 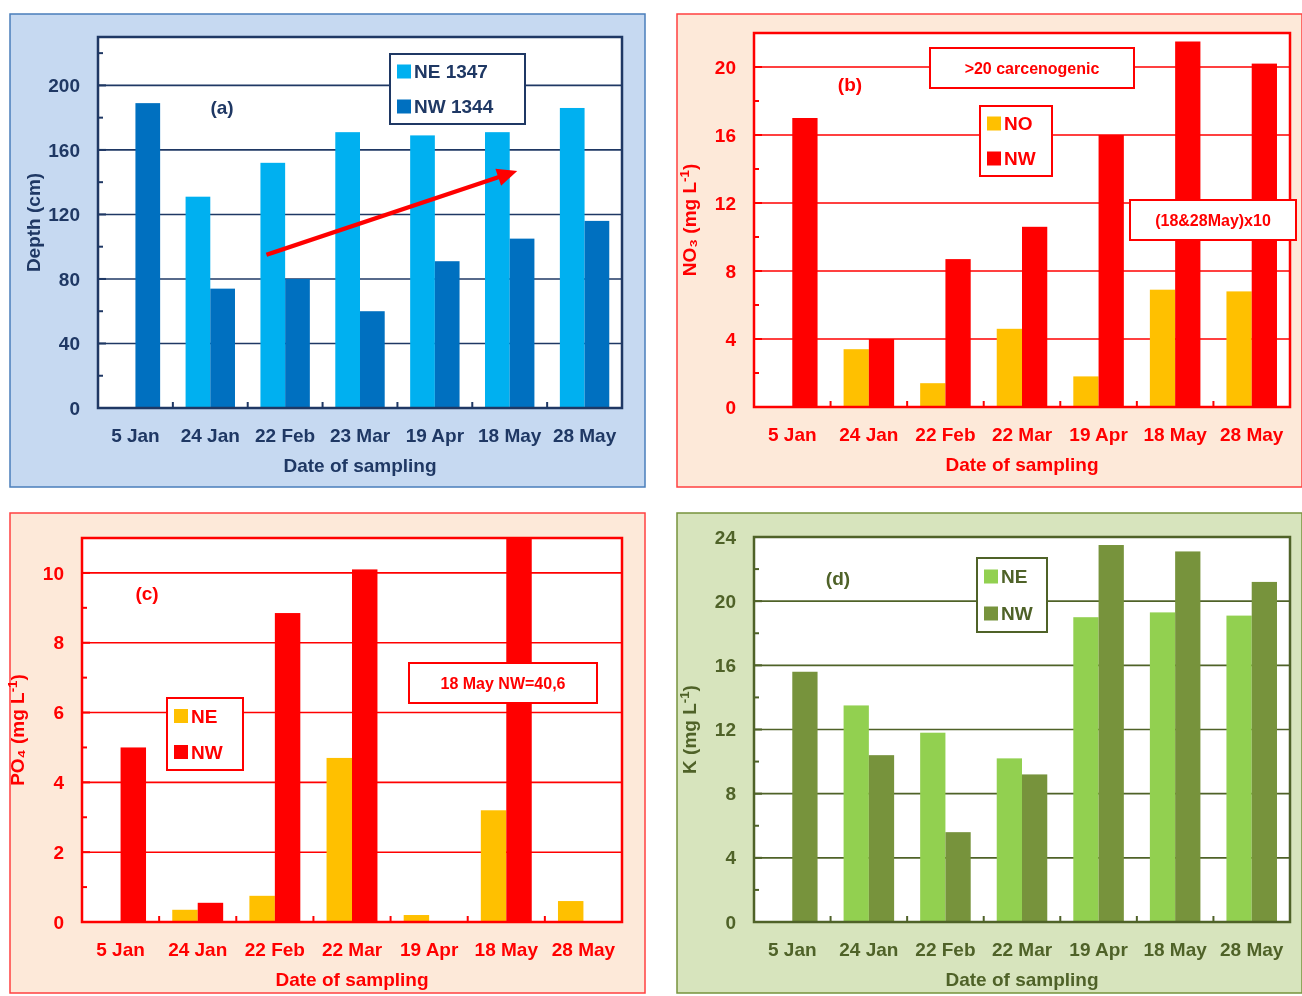 I want to click on annotation: (18&28May)x10, so click(x=1213, y=220).